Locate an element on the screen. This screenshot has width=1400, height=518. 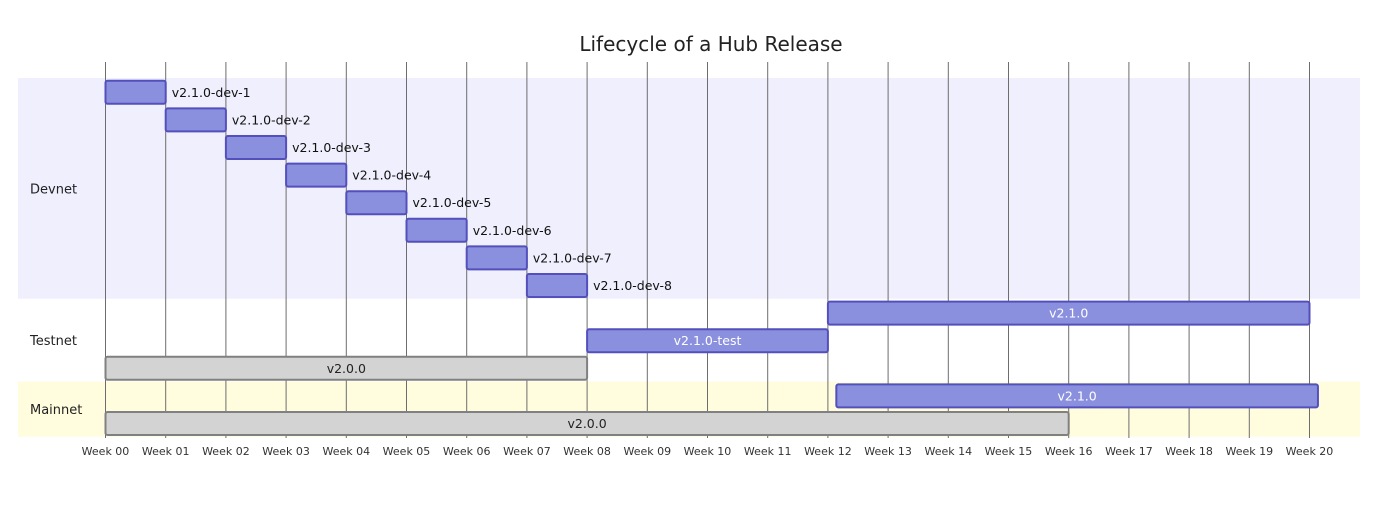
task-label: v2.1.0-dev-3 is located at coordinates (331, 147).